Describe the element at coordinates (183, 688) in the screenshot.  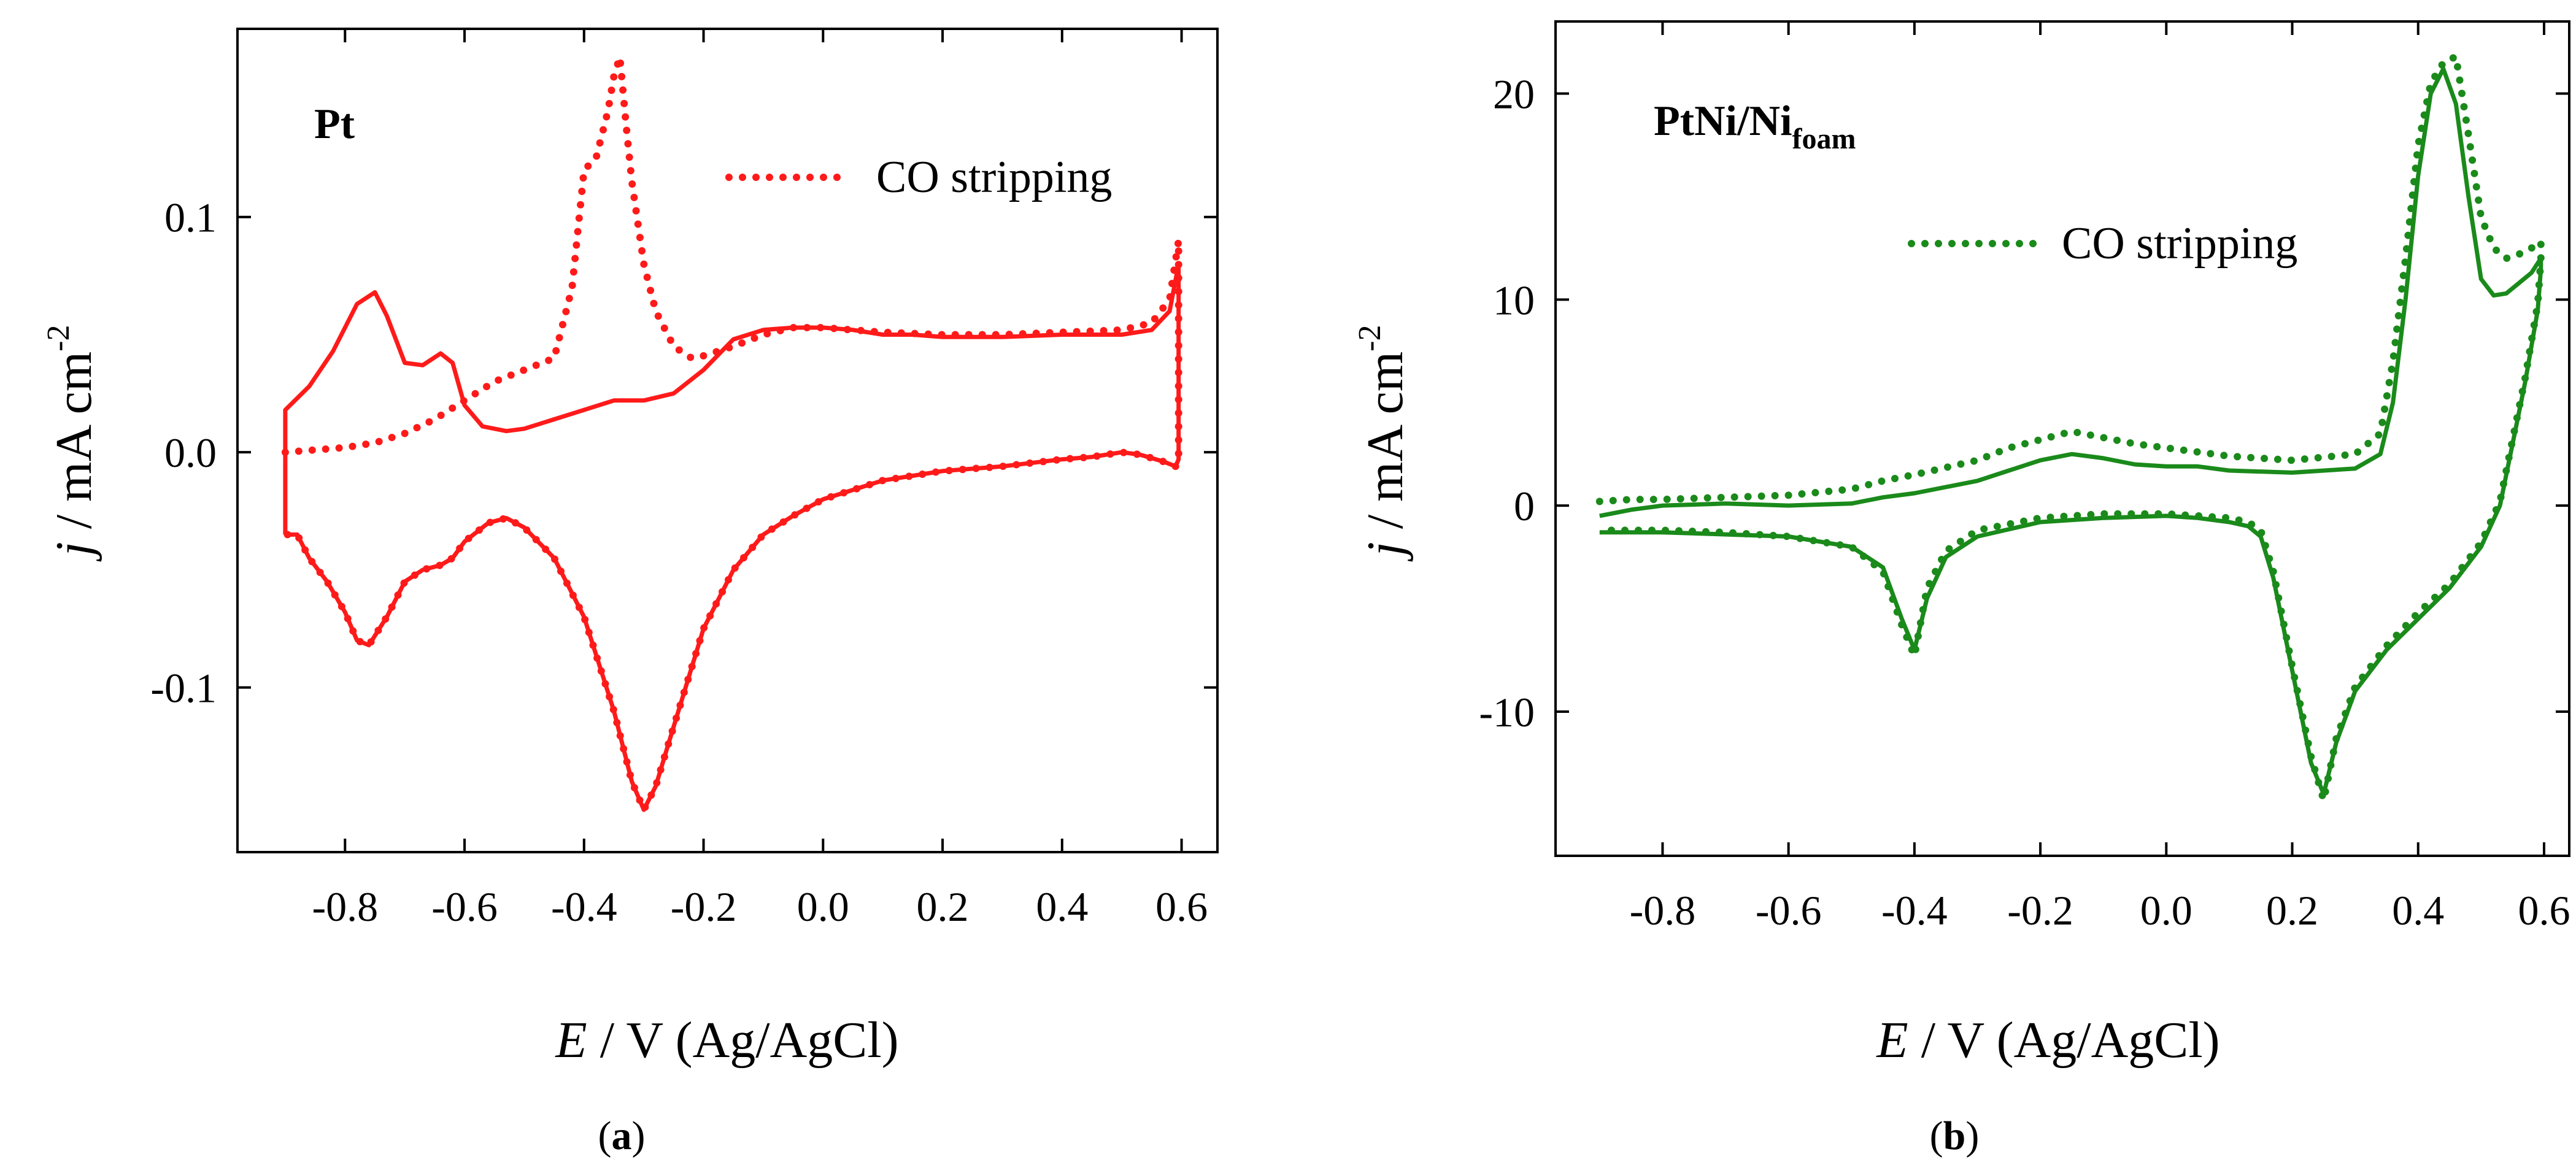
I see `y-tick-label: -0.1` at that location.